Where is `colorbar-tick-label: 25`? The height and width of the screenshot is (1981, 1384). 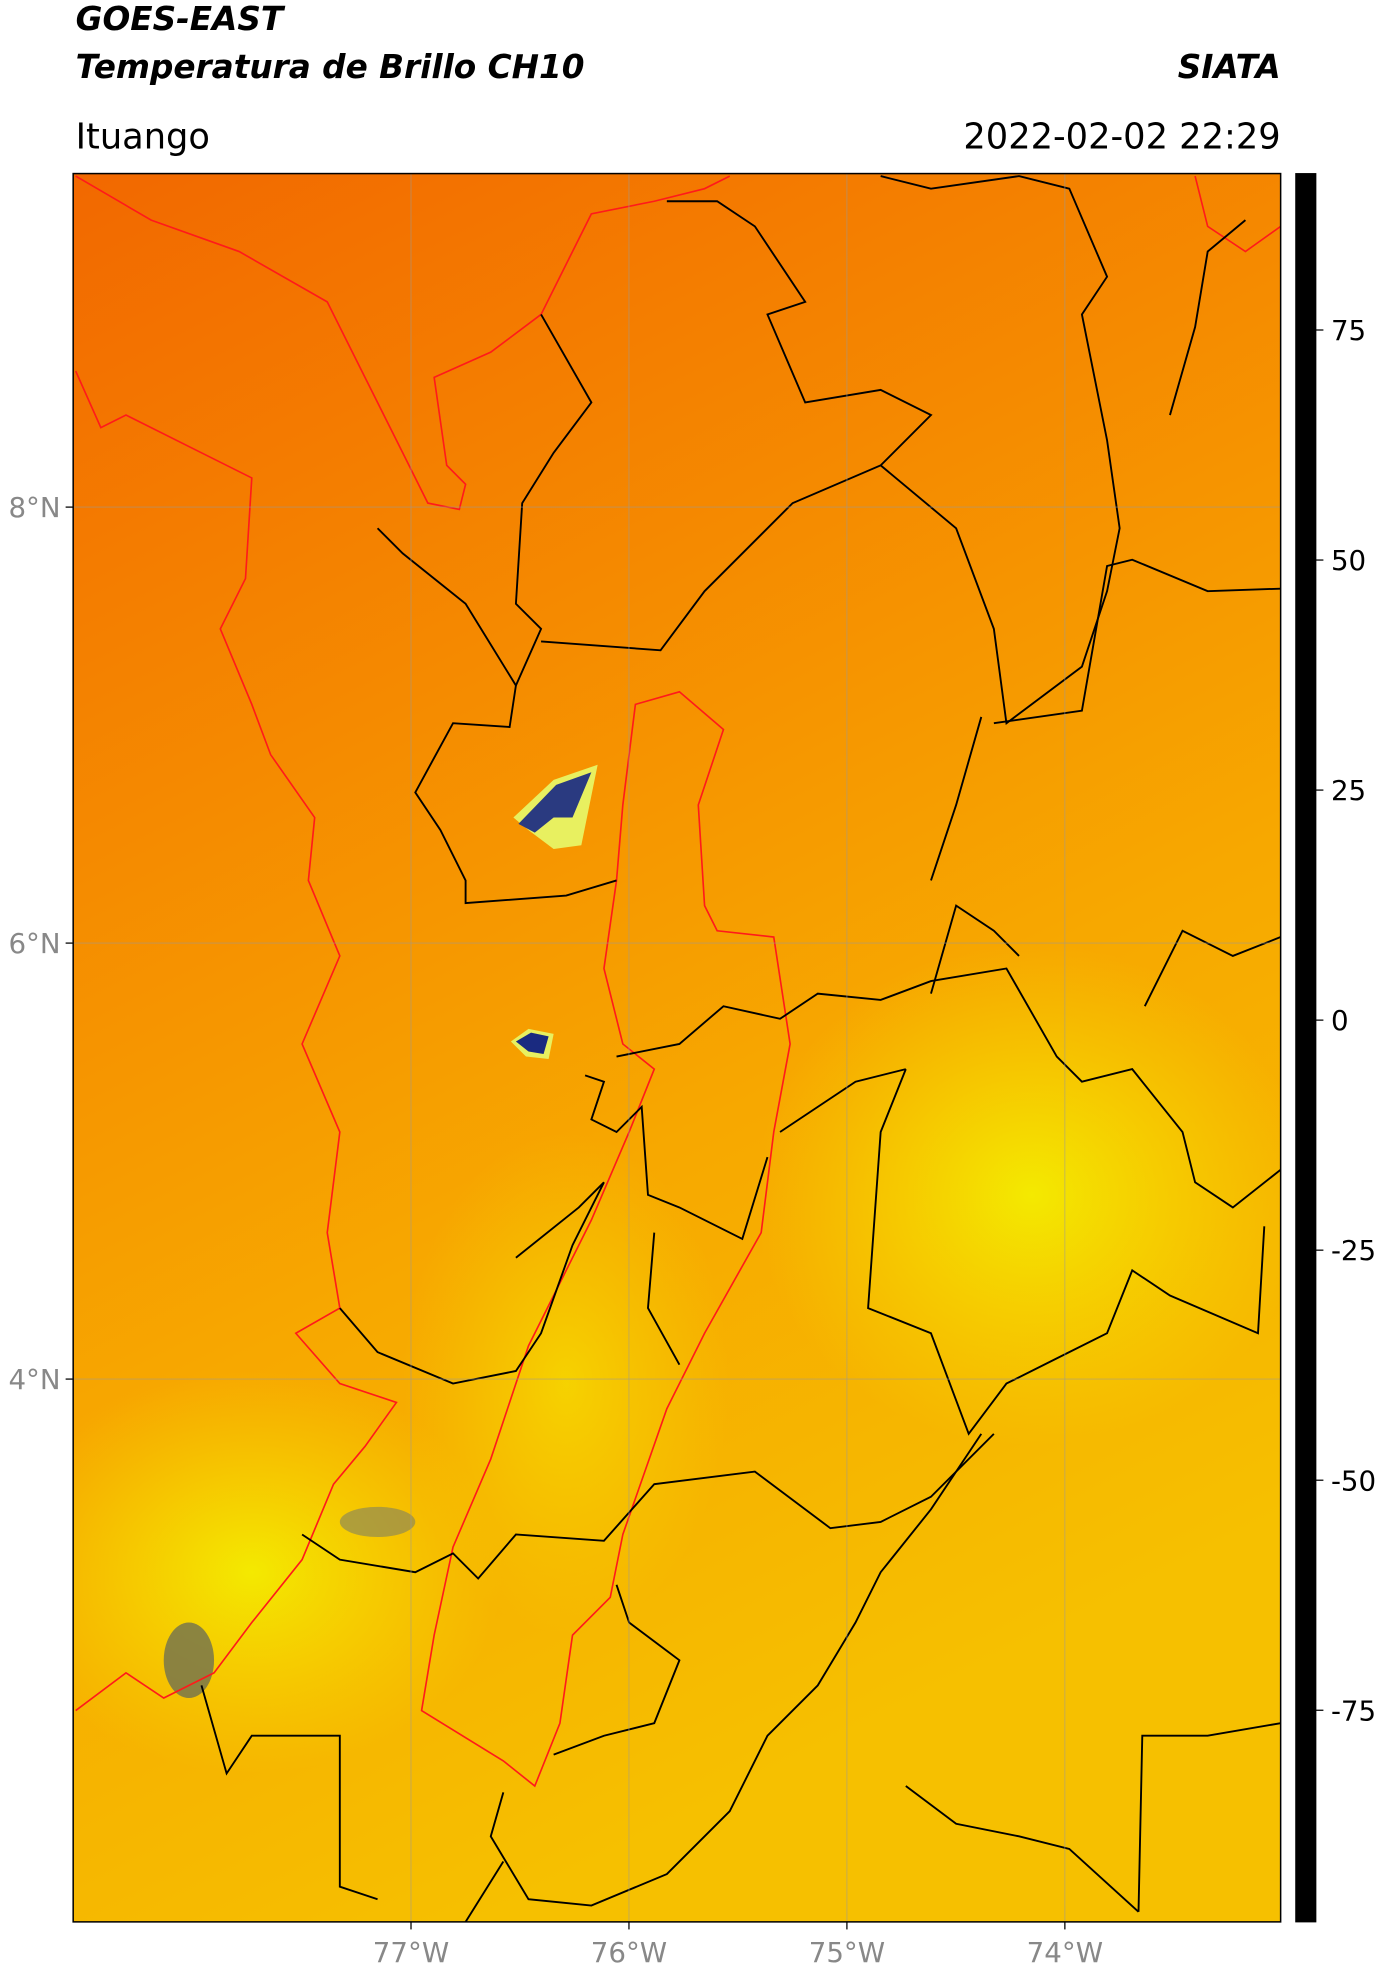
colorbar-tick-label: 25 is located at coordinates (1348, 790).